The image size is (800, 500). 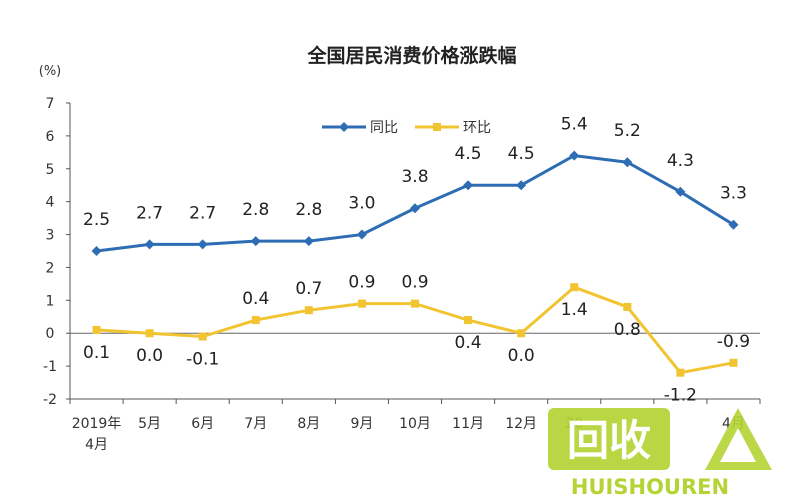 I want to click on y-tick-label: 6, so click(x=50, y=137).